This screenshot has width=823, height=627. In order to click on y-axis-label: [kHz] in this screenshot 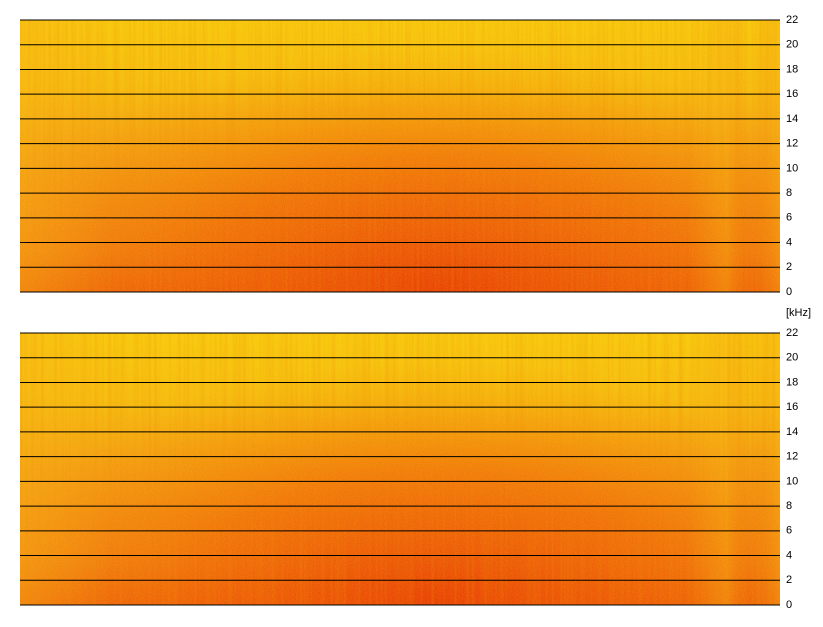, I will do `click(798, 313)`.